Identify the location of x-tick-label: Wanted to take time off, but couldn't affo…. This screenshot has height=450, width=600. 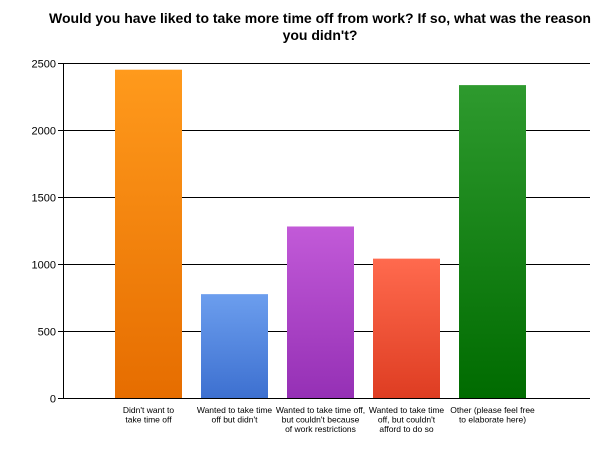
(407, 419).